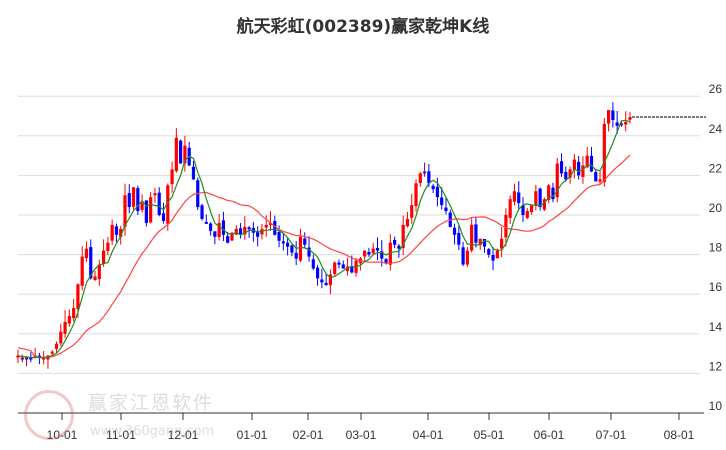  What do you see at coordinates (716, 406) in the screenshot?
I see `svg-text: 10` at bounding box center [716, 406].